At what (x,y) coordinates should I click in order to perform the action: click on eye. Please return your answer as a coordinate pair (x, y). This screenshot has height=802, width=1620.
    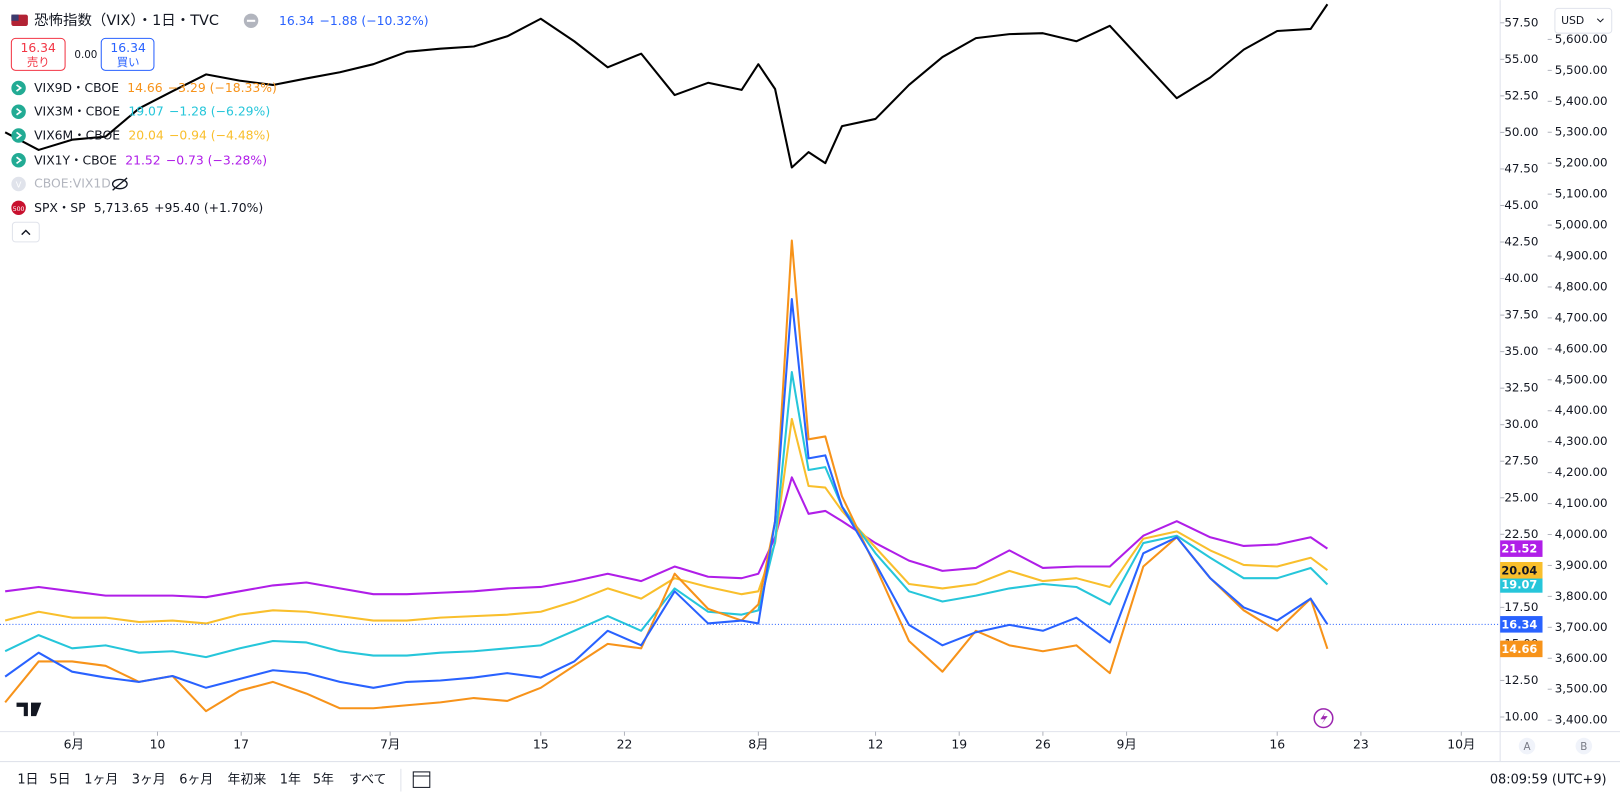
    Looking at the image, I should click on (119, 184).